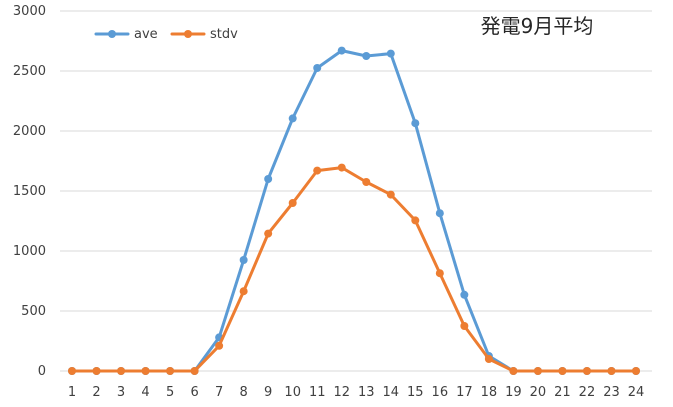  What do you see at coordinates (538, 392) in the screenshot?
I see `x-tick-label: 20` at bounding box center [538, 392].